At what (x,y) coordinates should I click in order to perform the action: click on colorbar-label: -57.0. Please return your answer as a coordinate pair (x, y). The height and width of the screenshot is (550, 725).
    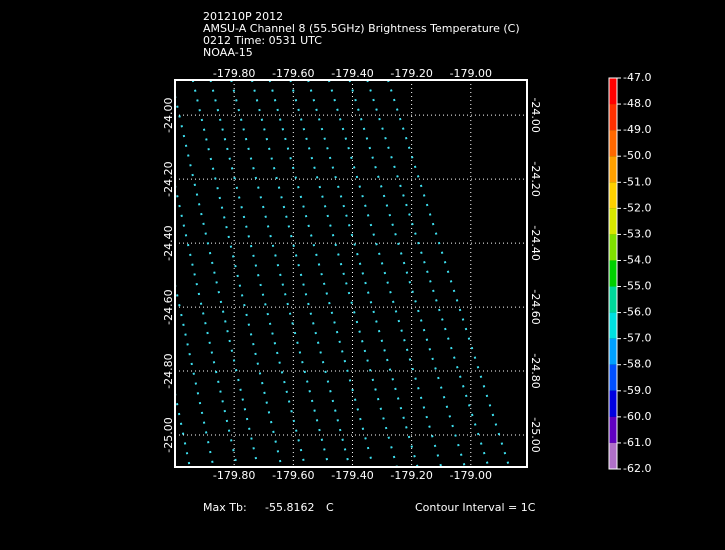
    Looking at the image, I should click on (637, 338).